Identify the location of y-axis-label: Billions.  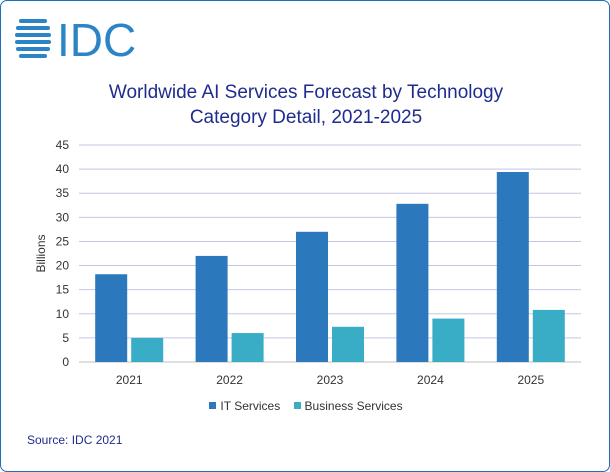
(41, 253).